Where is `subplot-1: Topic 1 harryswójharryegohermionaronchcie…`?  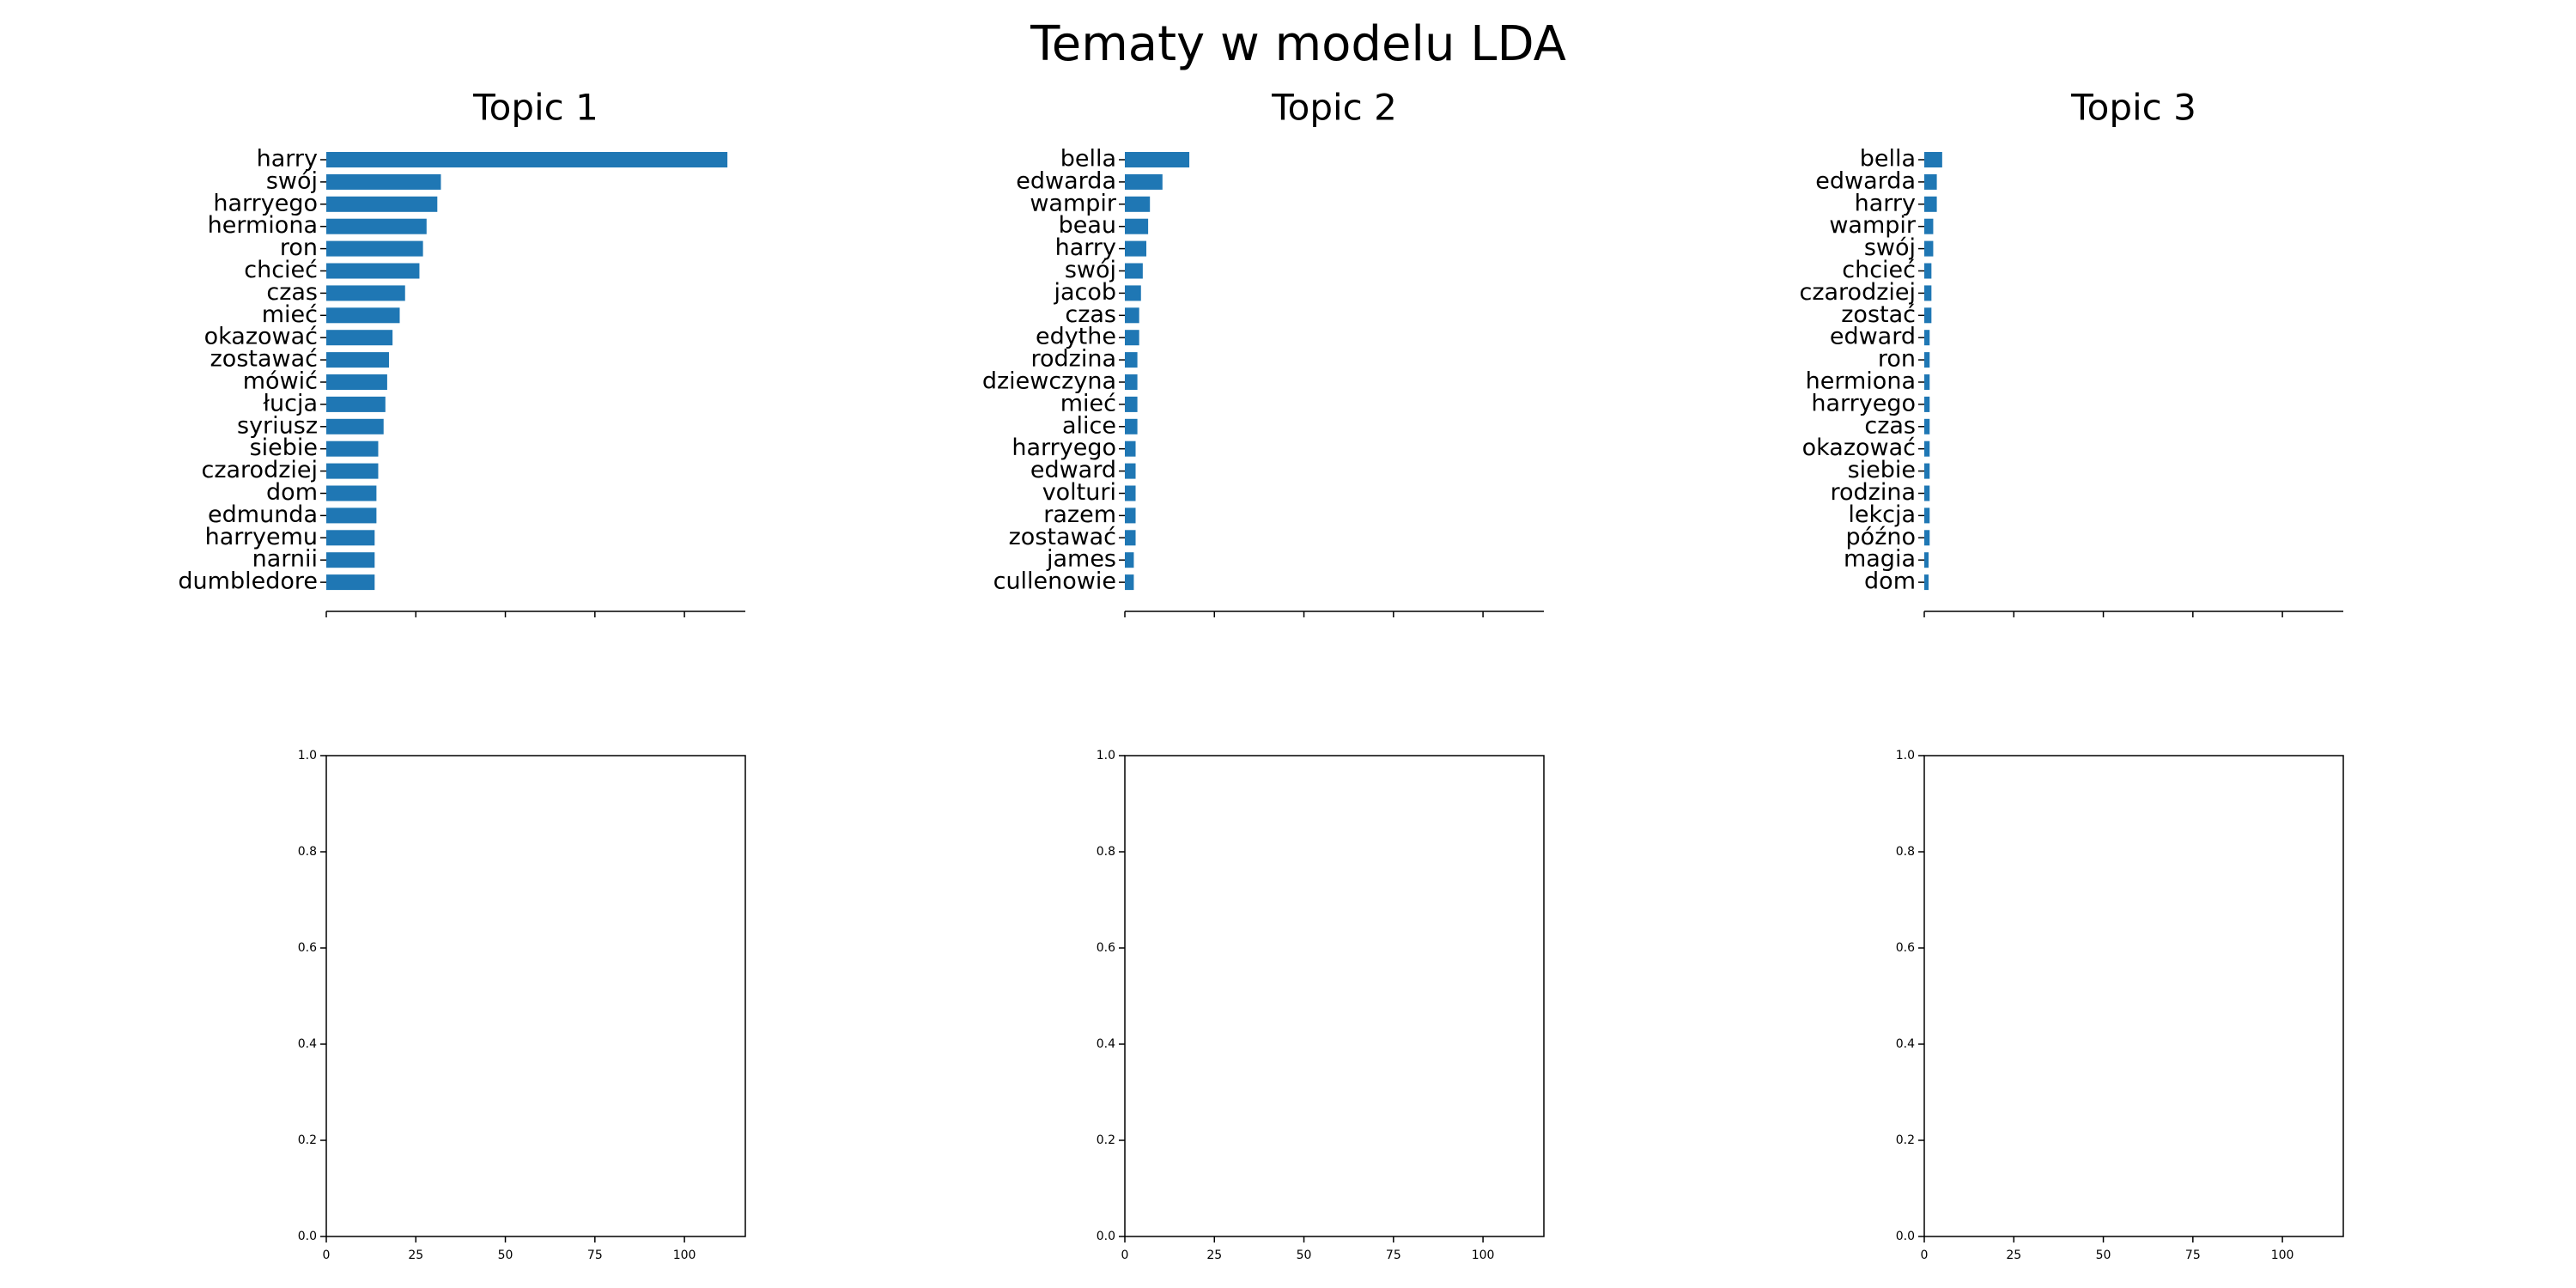 subplot-1: Topic 1 harryswójharryegohermionaronchcie… is located at coordinates (461, 352).